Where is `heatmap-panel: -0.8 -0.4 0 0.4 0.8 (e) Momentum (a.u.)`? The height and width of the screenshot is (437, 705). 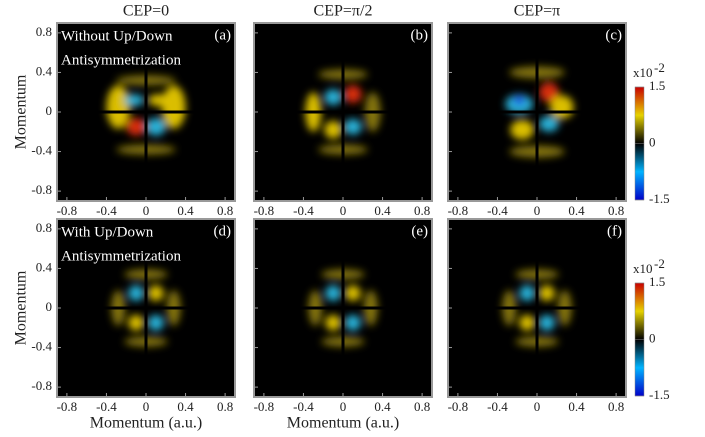
heatmap-panel: -0.8 -0.4 0 0.4 0.8 (e) Momentum (a.u.) is located at coordinates (343, 325).